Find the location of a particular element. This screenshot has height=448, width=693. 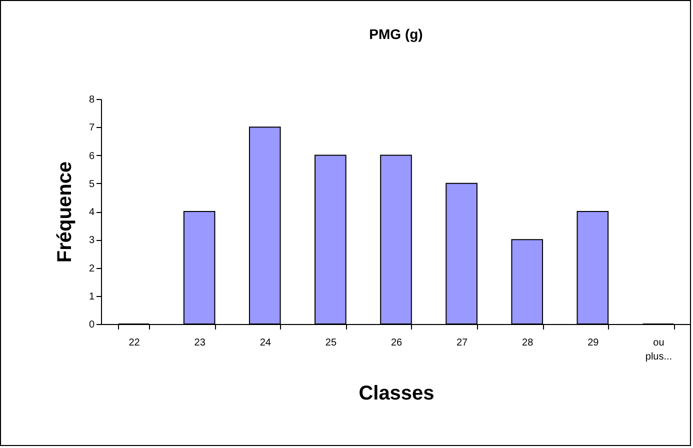

y-tick-label: 4 is located at coordinates (91, 212).